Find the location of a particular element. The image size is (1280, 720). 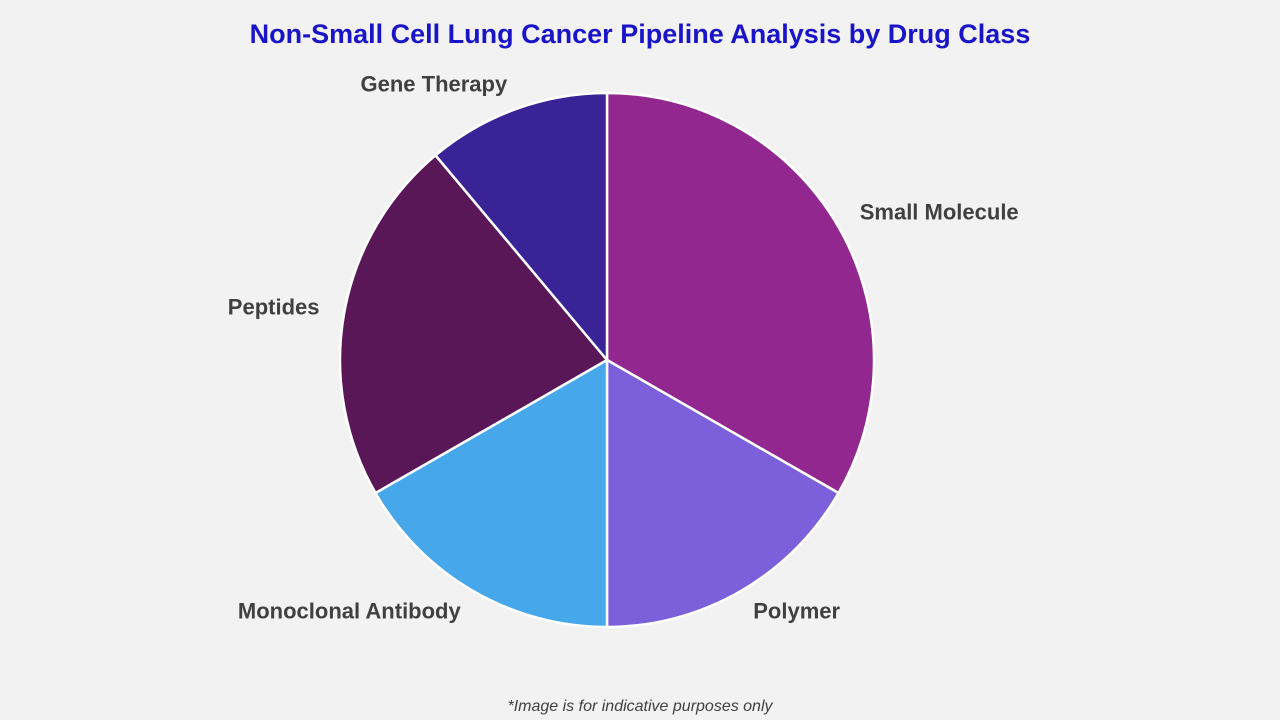

slice-label: Monoclonal Antibody is located at coordinates (350, 611).